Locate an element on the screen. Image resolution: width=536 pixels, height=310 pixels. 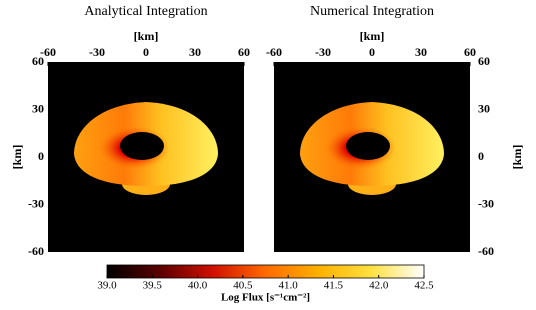
panel-title: Numerical Integration is located at coordinates (372, 11).